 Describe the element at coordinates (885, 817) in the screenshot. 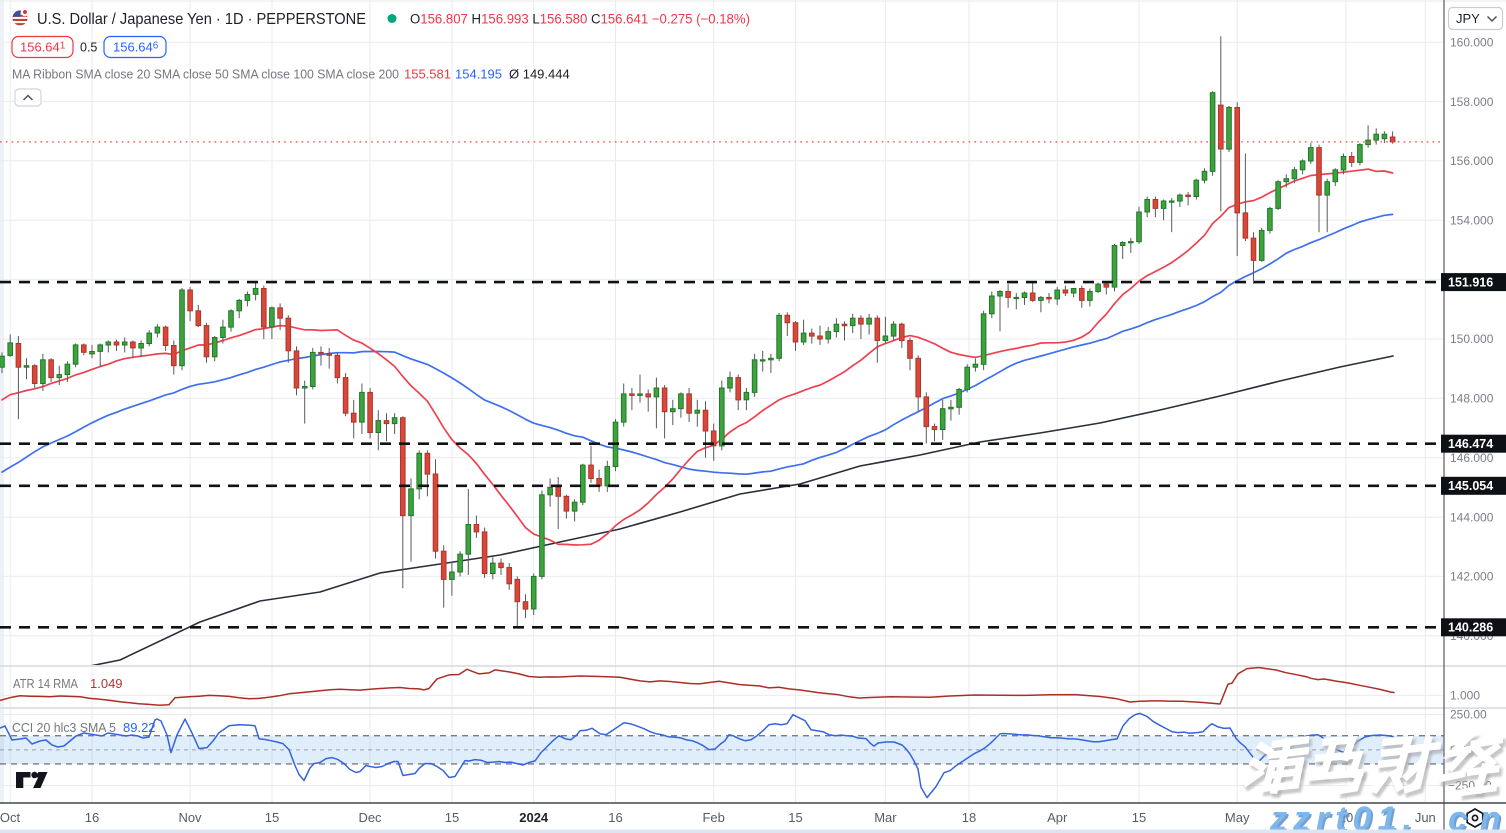

I see `svg-text: Mar` at that location.